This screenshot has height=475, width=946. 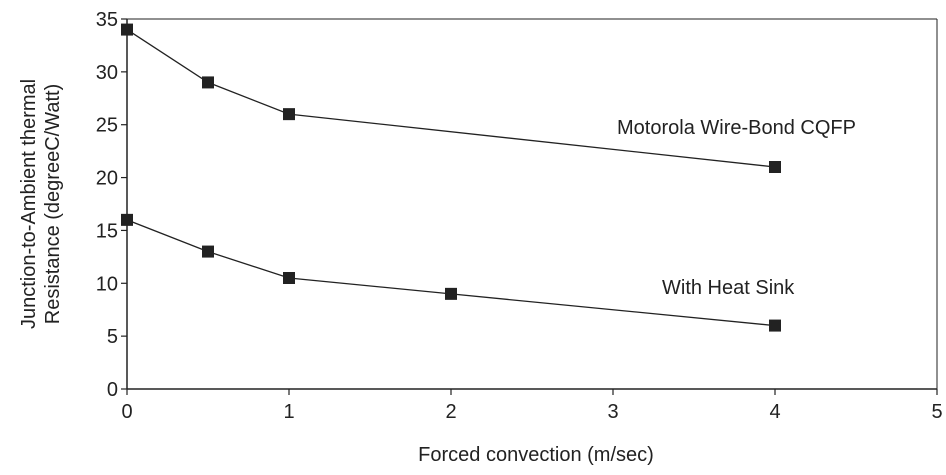 I want to click on x-tick-label: 5, so click(x=936, y=412).